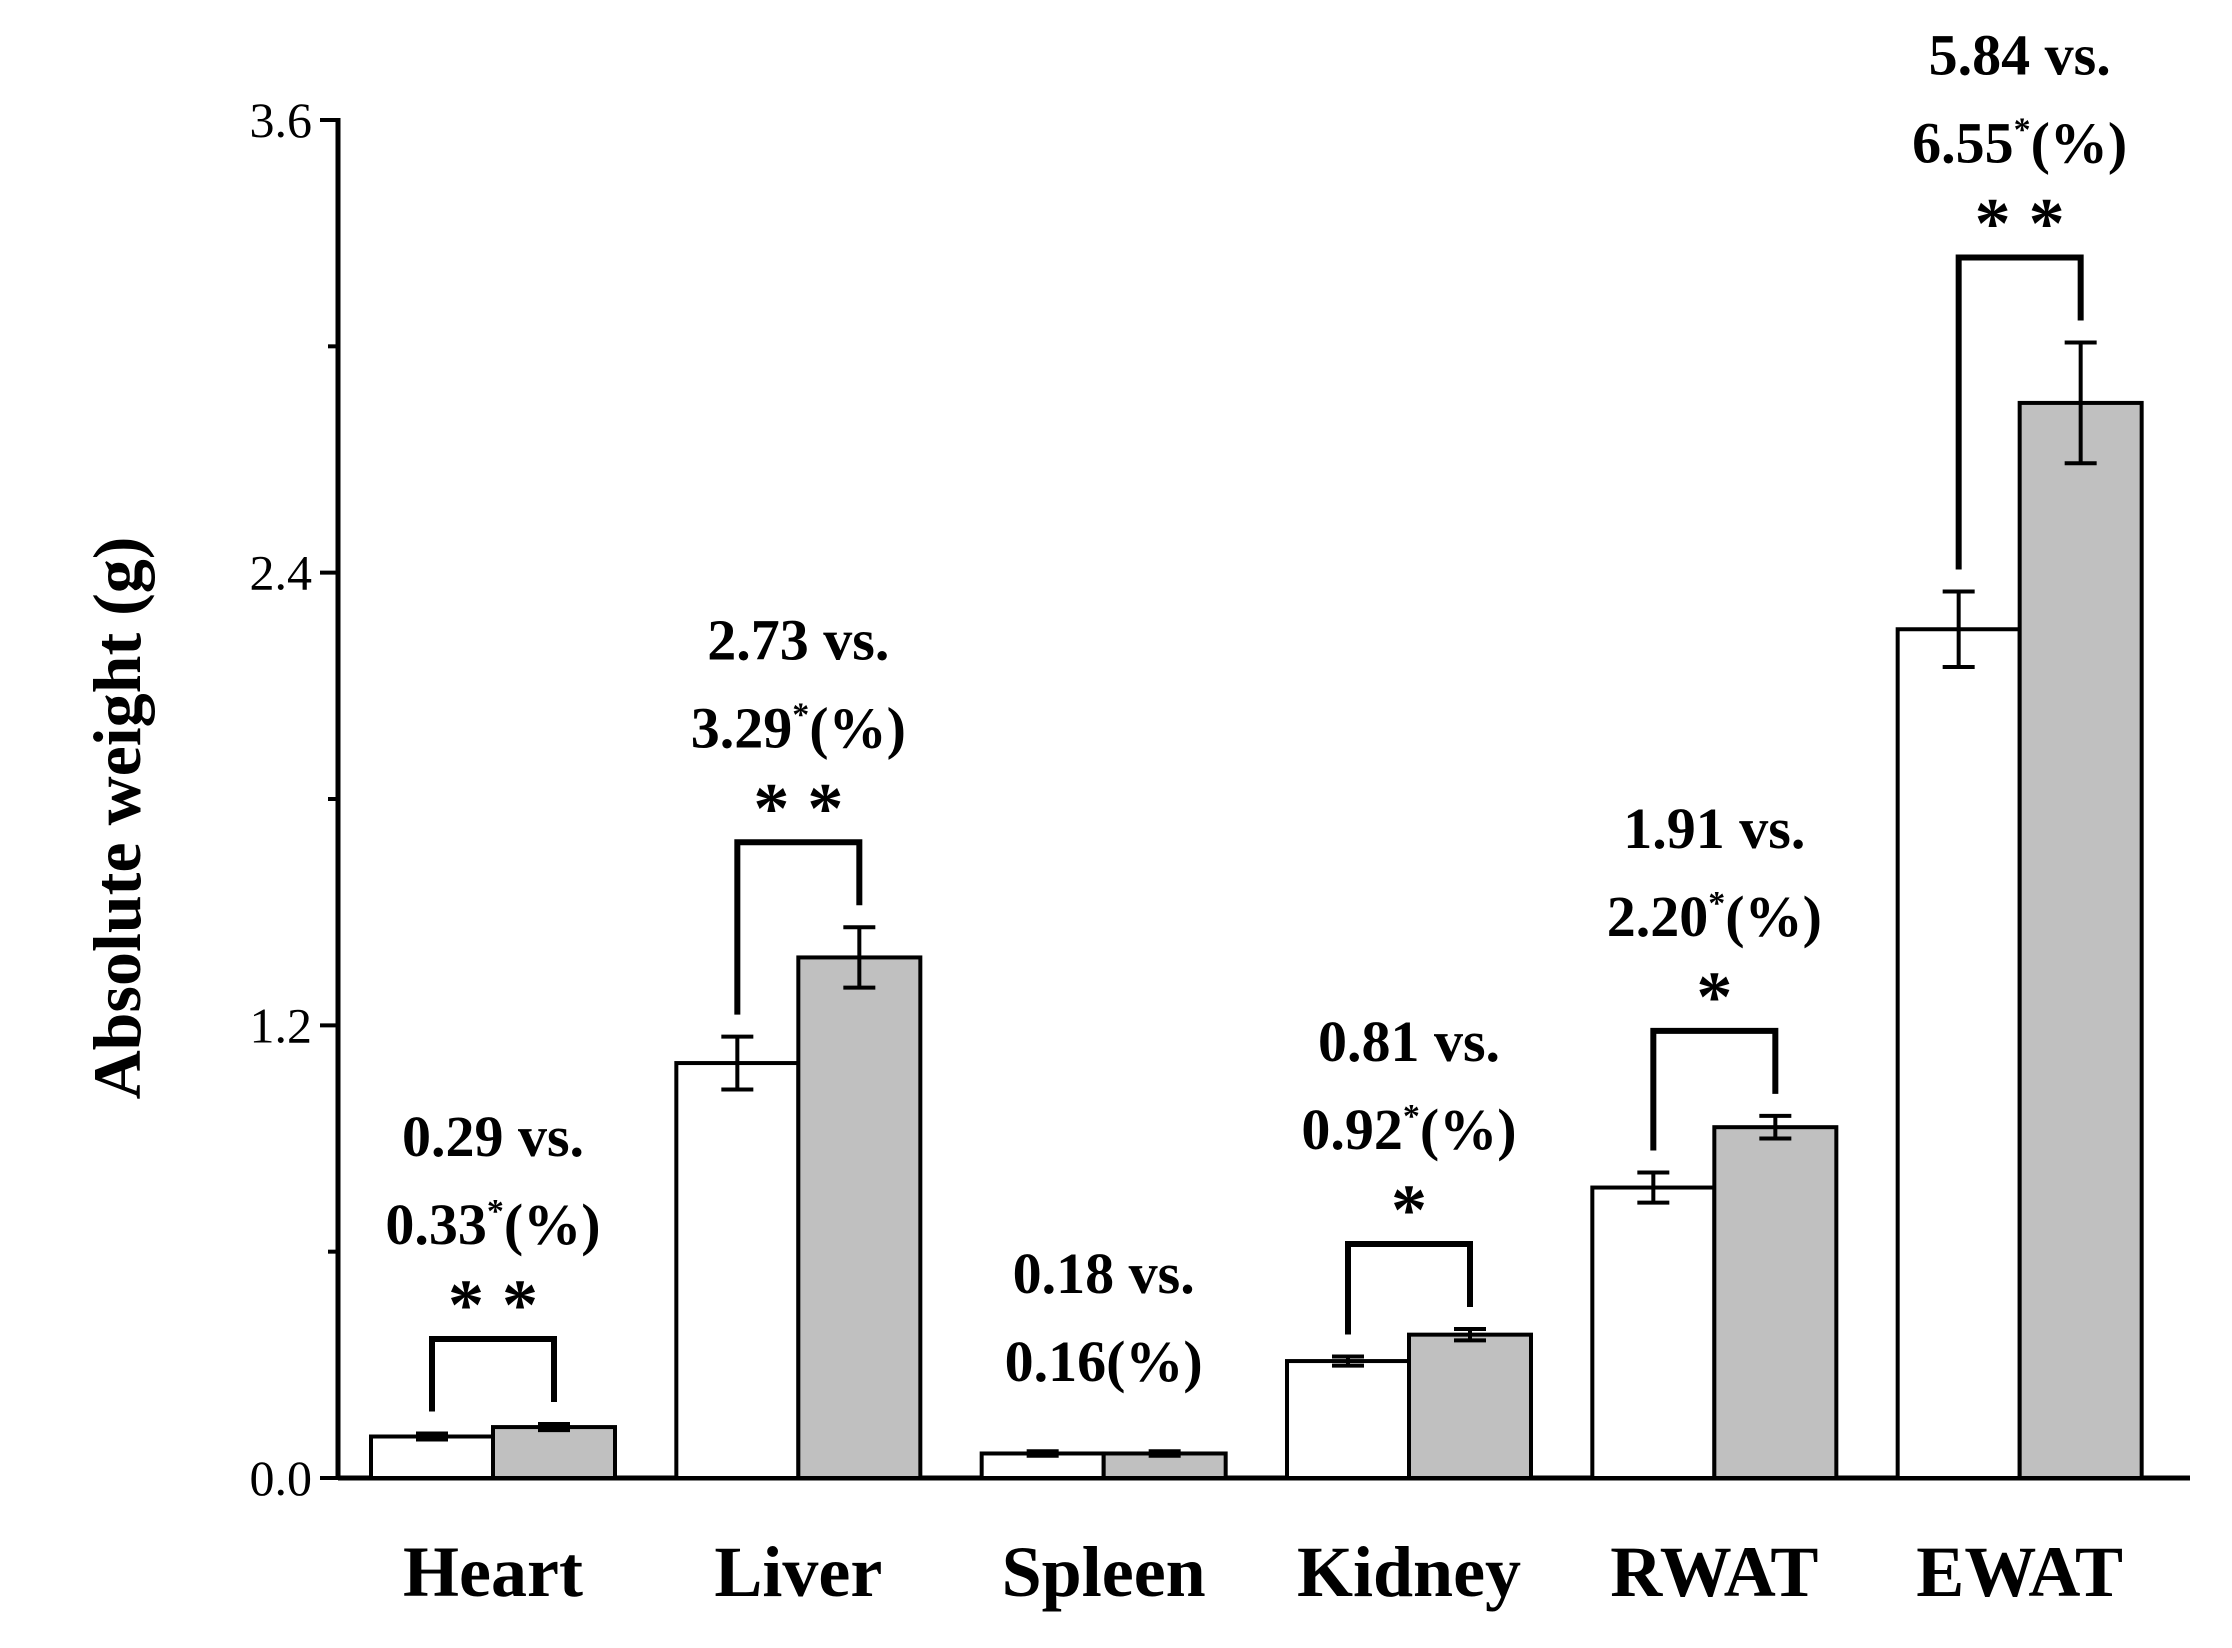 This screenshot has height=1648, width=2232. What do you see at coordinates (493, 1136) in the screenshot?
I see `annotation-line1: 0.29 vs.` at bounding box center [493, 1136].